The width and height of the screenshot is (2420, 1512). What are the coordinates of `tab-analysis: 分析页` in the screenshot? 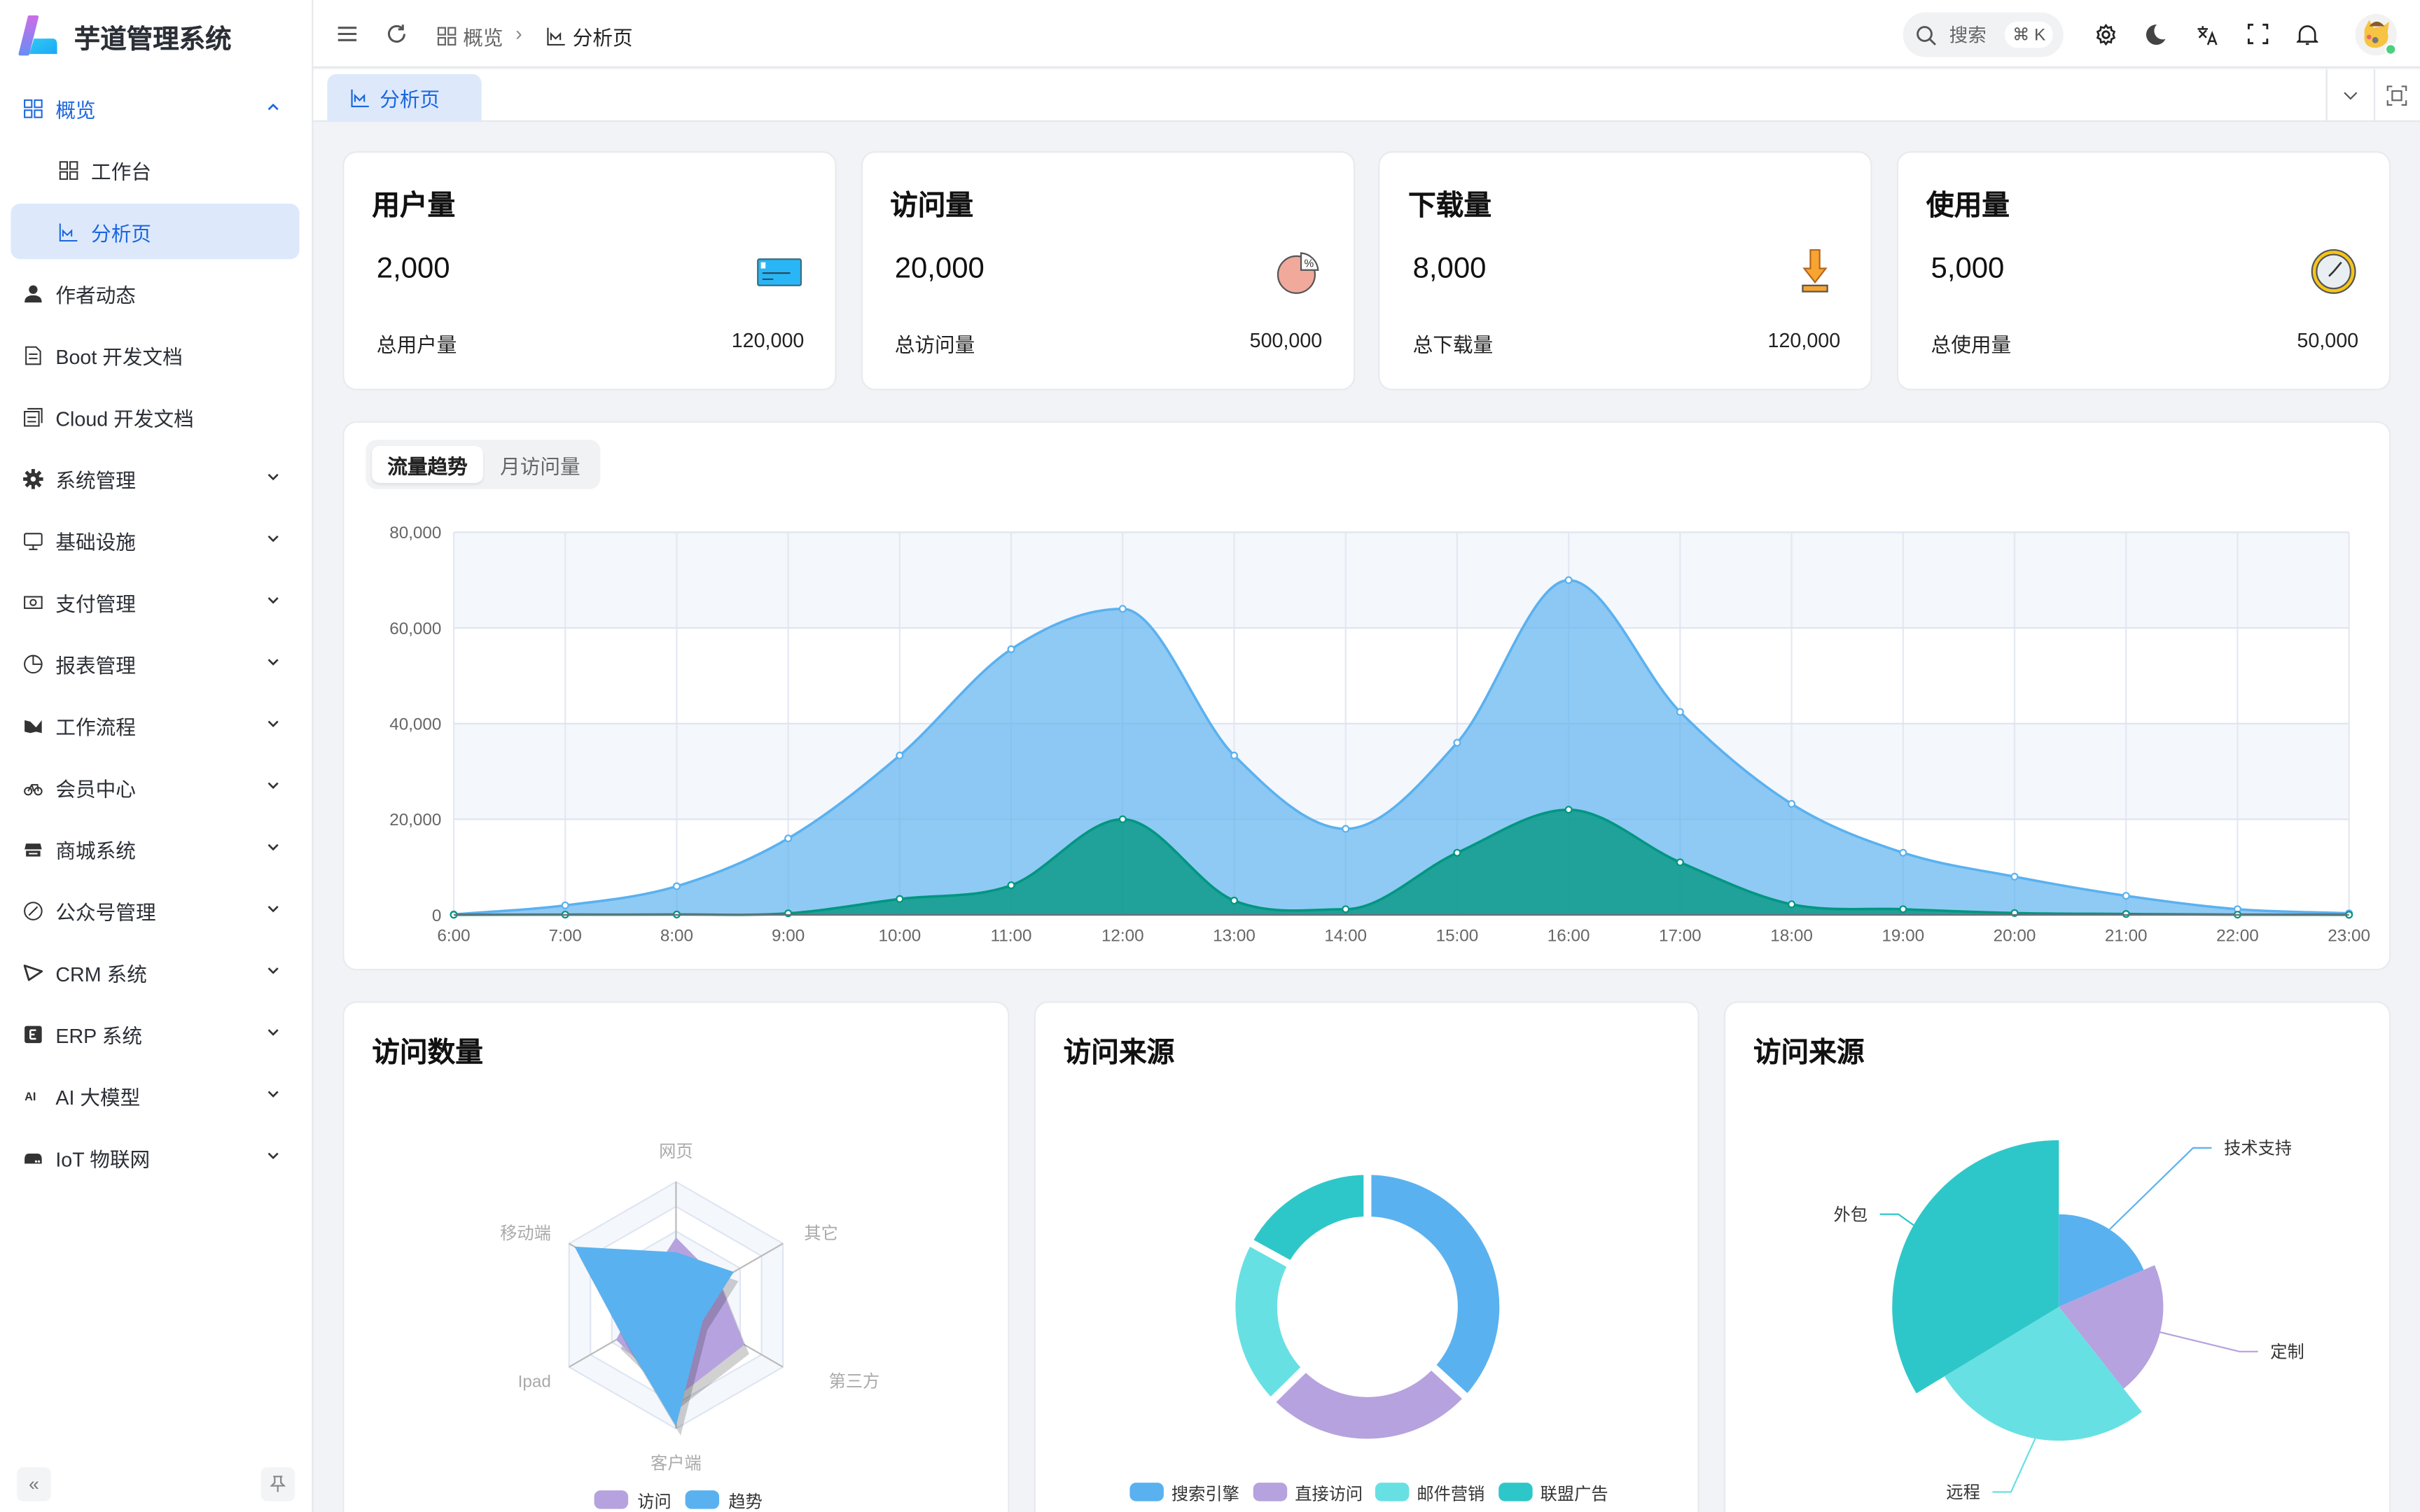 It's located at (405, 98).